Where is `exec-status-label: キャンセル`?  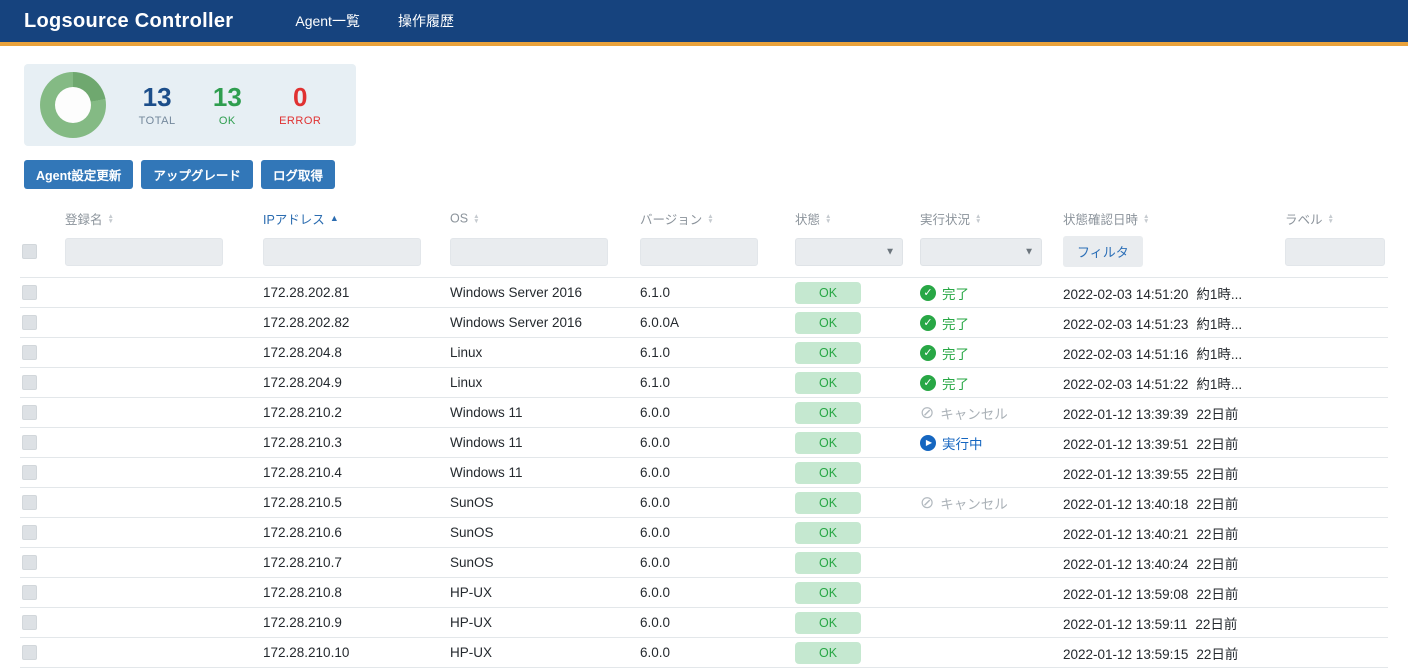 exec-status-label: キャンセル is located at coordinates (974, 504).